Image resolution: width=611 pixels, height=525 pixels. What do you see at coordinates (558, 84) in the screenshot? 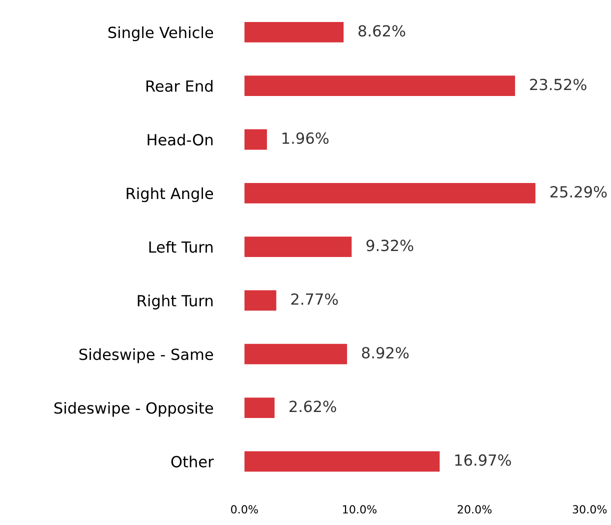
I see `data-label: 23.52%` at bounding box center [558, 84].